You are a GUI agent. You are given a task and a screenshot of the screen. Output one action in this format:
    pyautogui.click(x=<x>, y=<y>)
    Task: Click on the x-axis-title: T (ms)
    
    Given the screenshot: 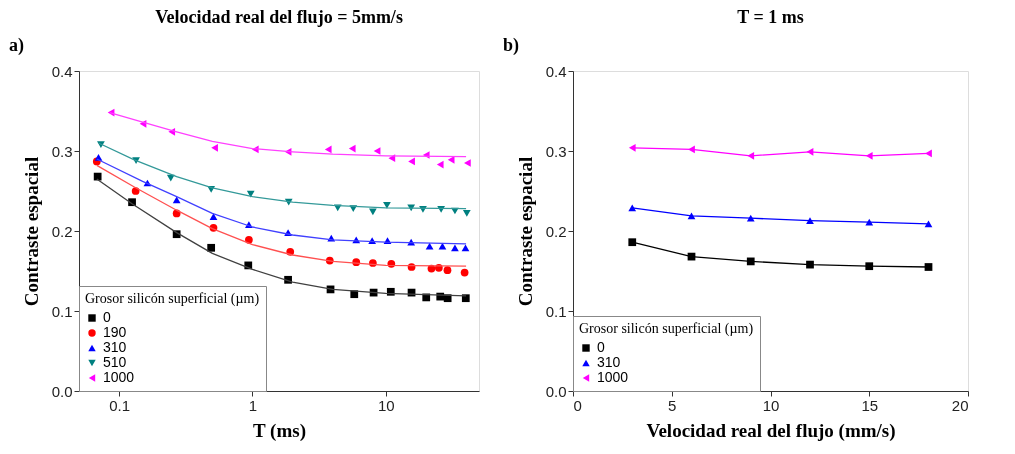 What is the action you would take?
    pyautogui.click(x=279, y=430)
    